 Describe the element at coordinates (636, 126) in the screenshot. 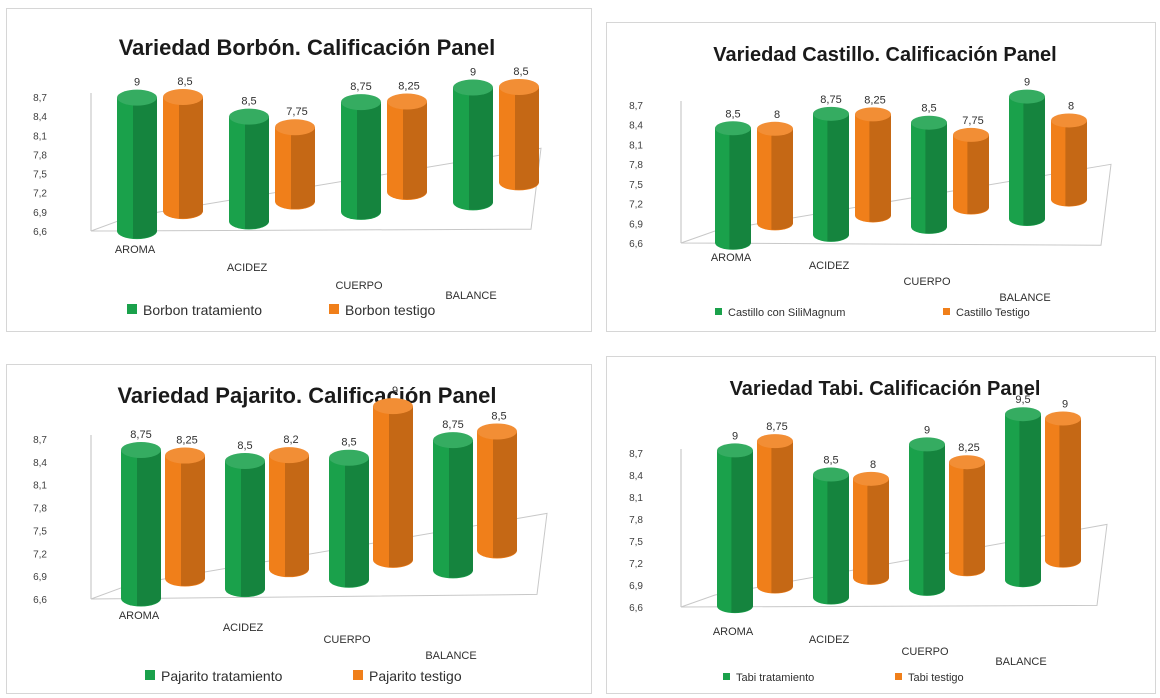

I see `y-tick-label: 8,4` at that location.